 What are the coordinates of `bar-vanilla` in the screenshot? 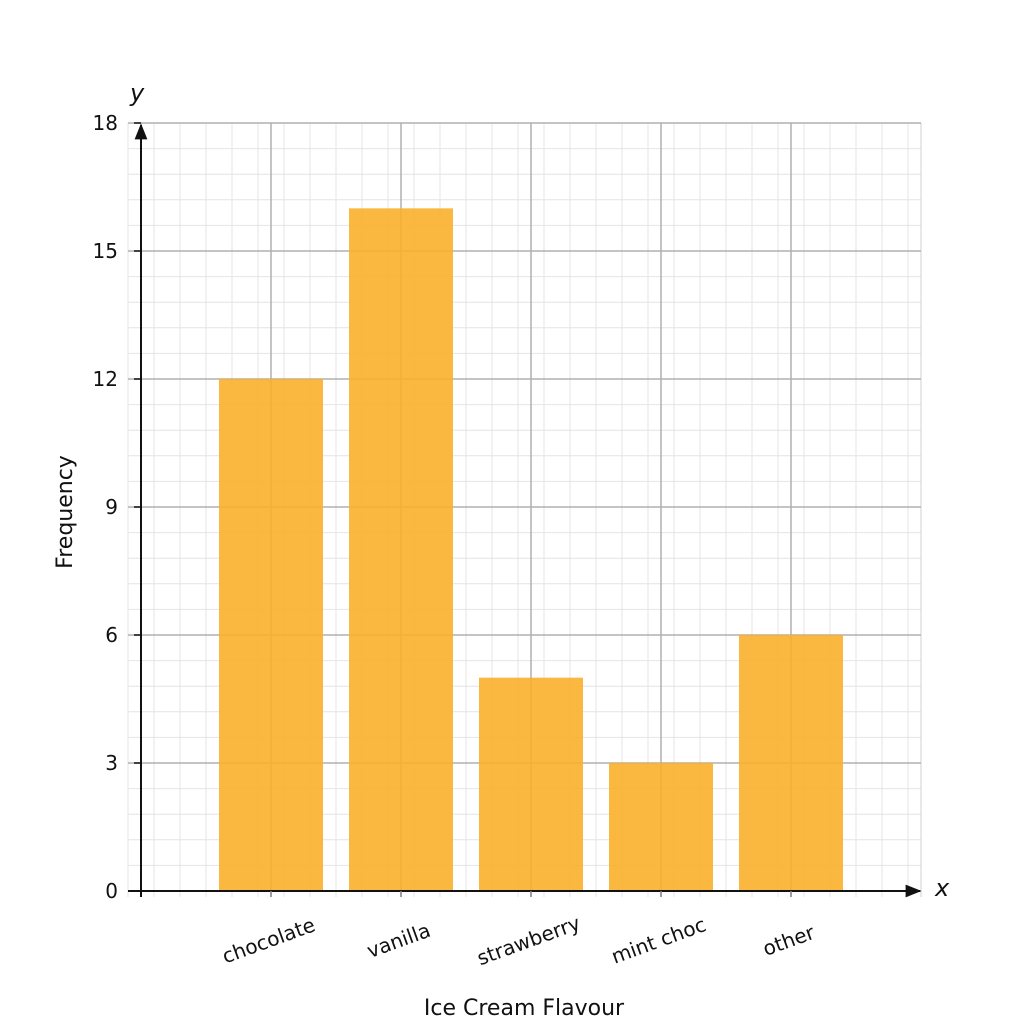 It's located at (401, 550).